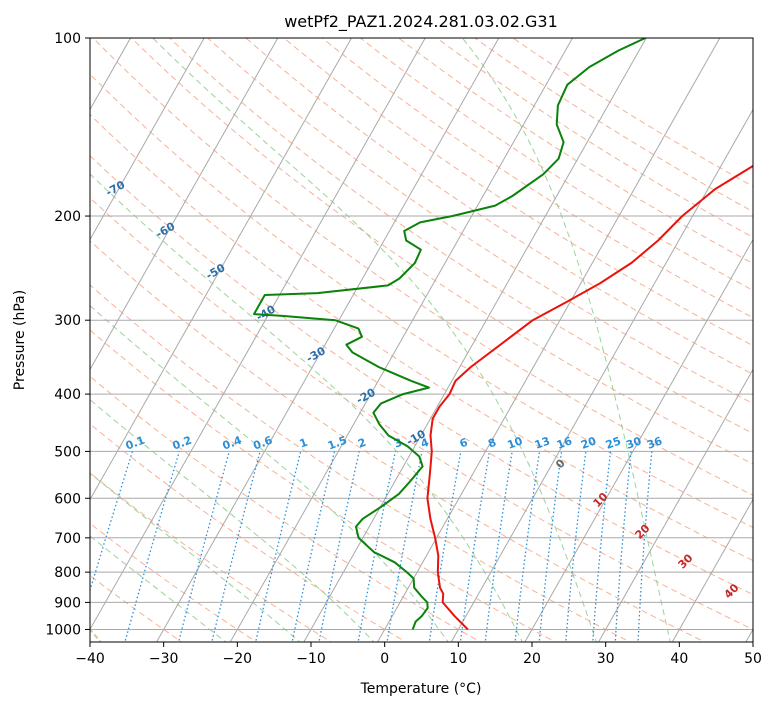 This screenshot has width=775, height=708. What do you see at coordinates (304, 443) in the screenshot?
I see `mixing-ratio-label: 1` at bounding box center [304, 443].